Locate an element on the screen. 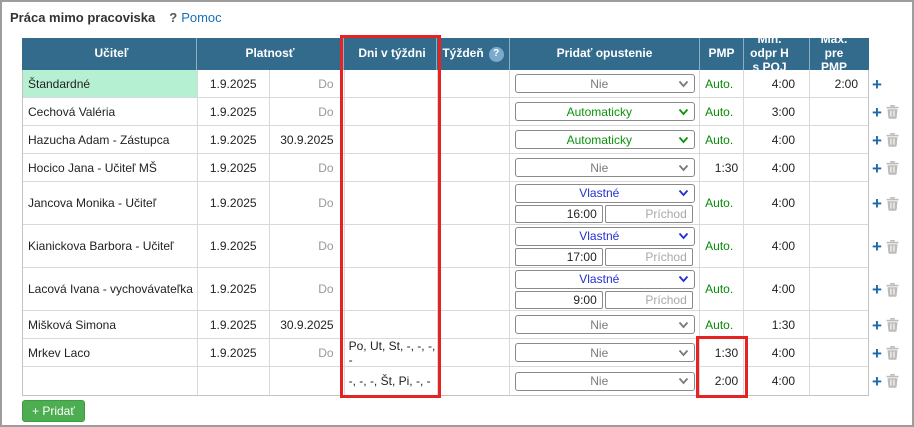 The image size is (914, 427). leave-type-value: Automaticky is located at coordinates (599, 111).